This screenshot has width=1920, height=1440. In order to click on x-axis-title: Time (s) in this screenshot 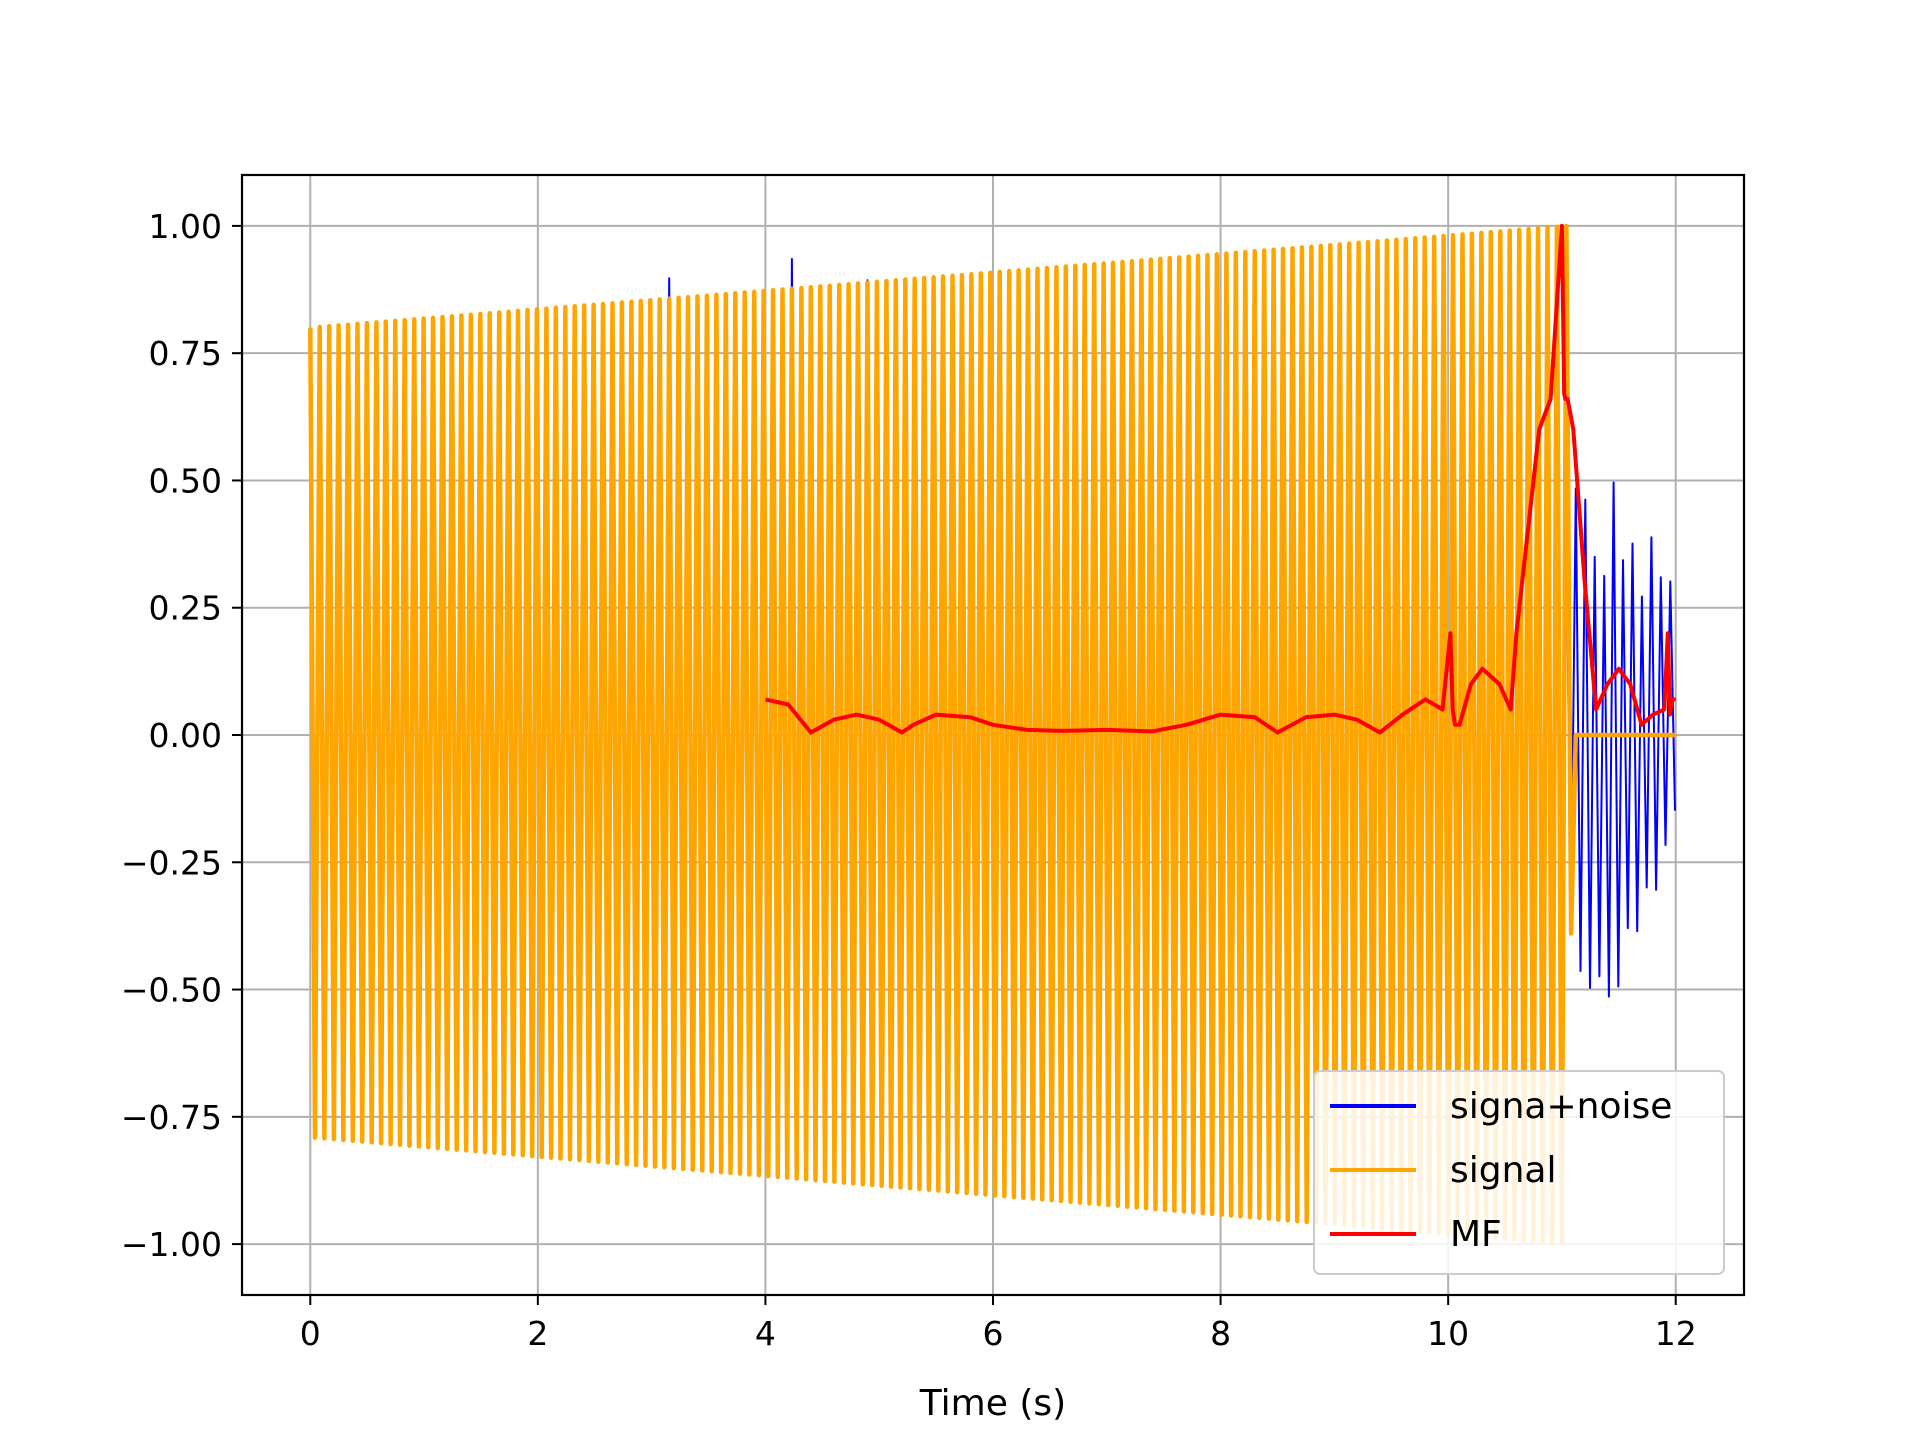, I will do `click(992, 1403)`.